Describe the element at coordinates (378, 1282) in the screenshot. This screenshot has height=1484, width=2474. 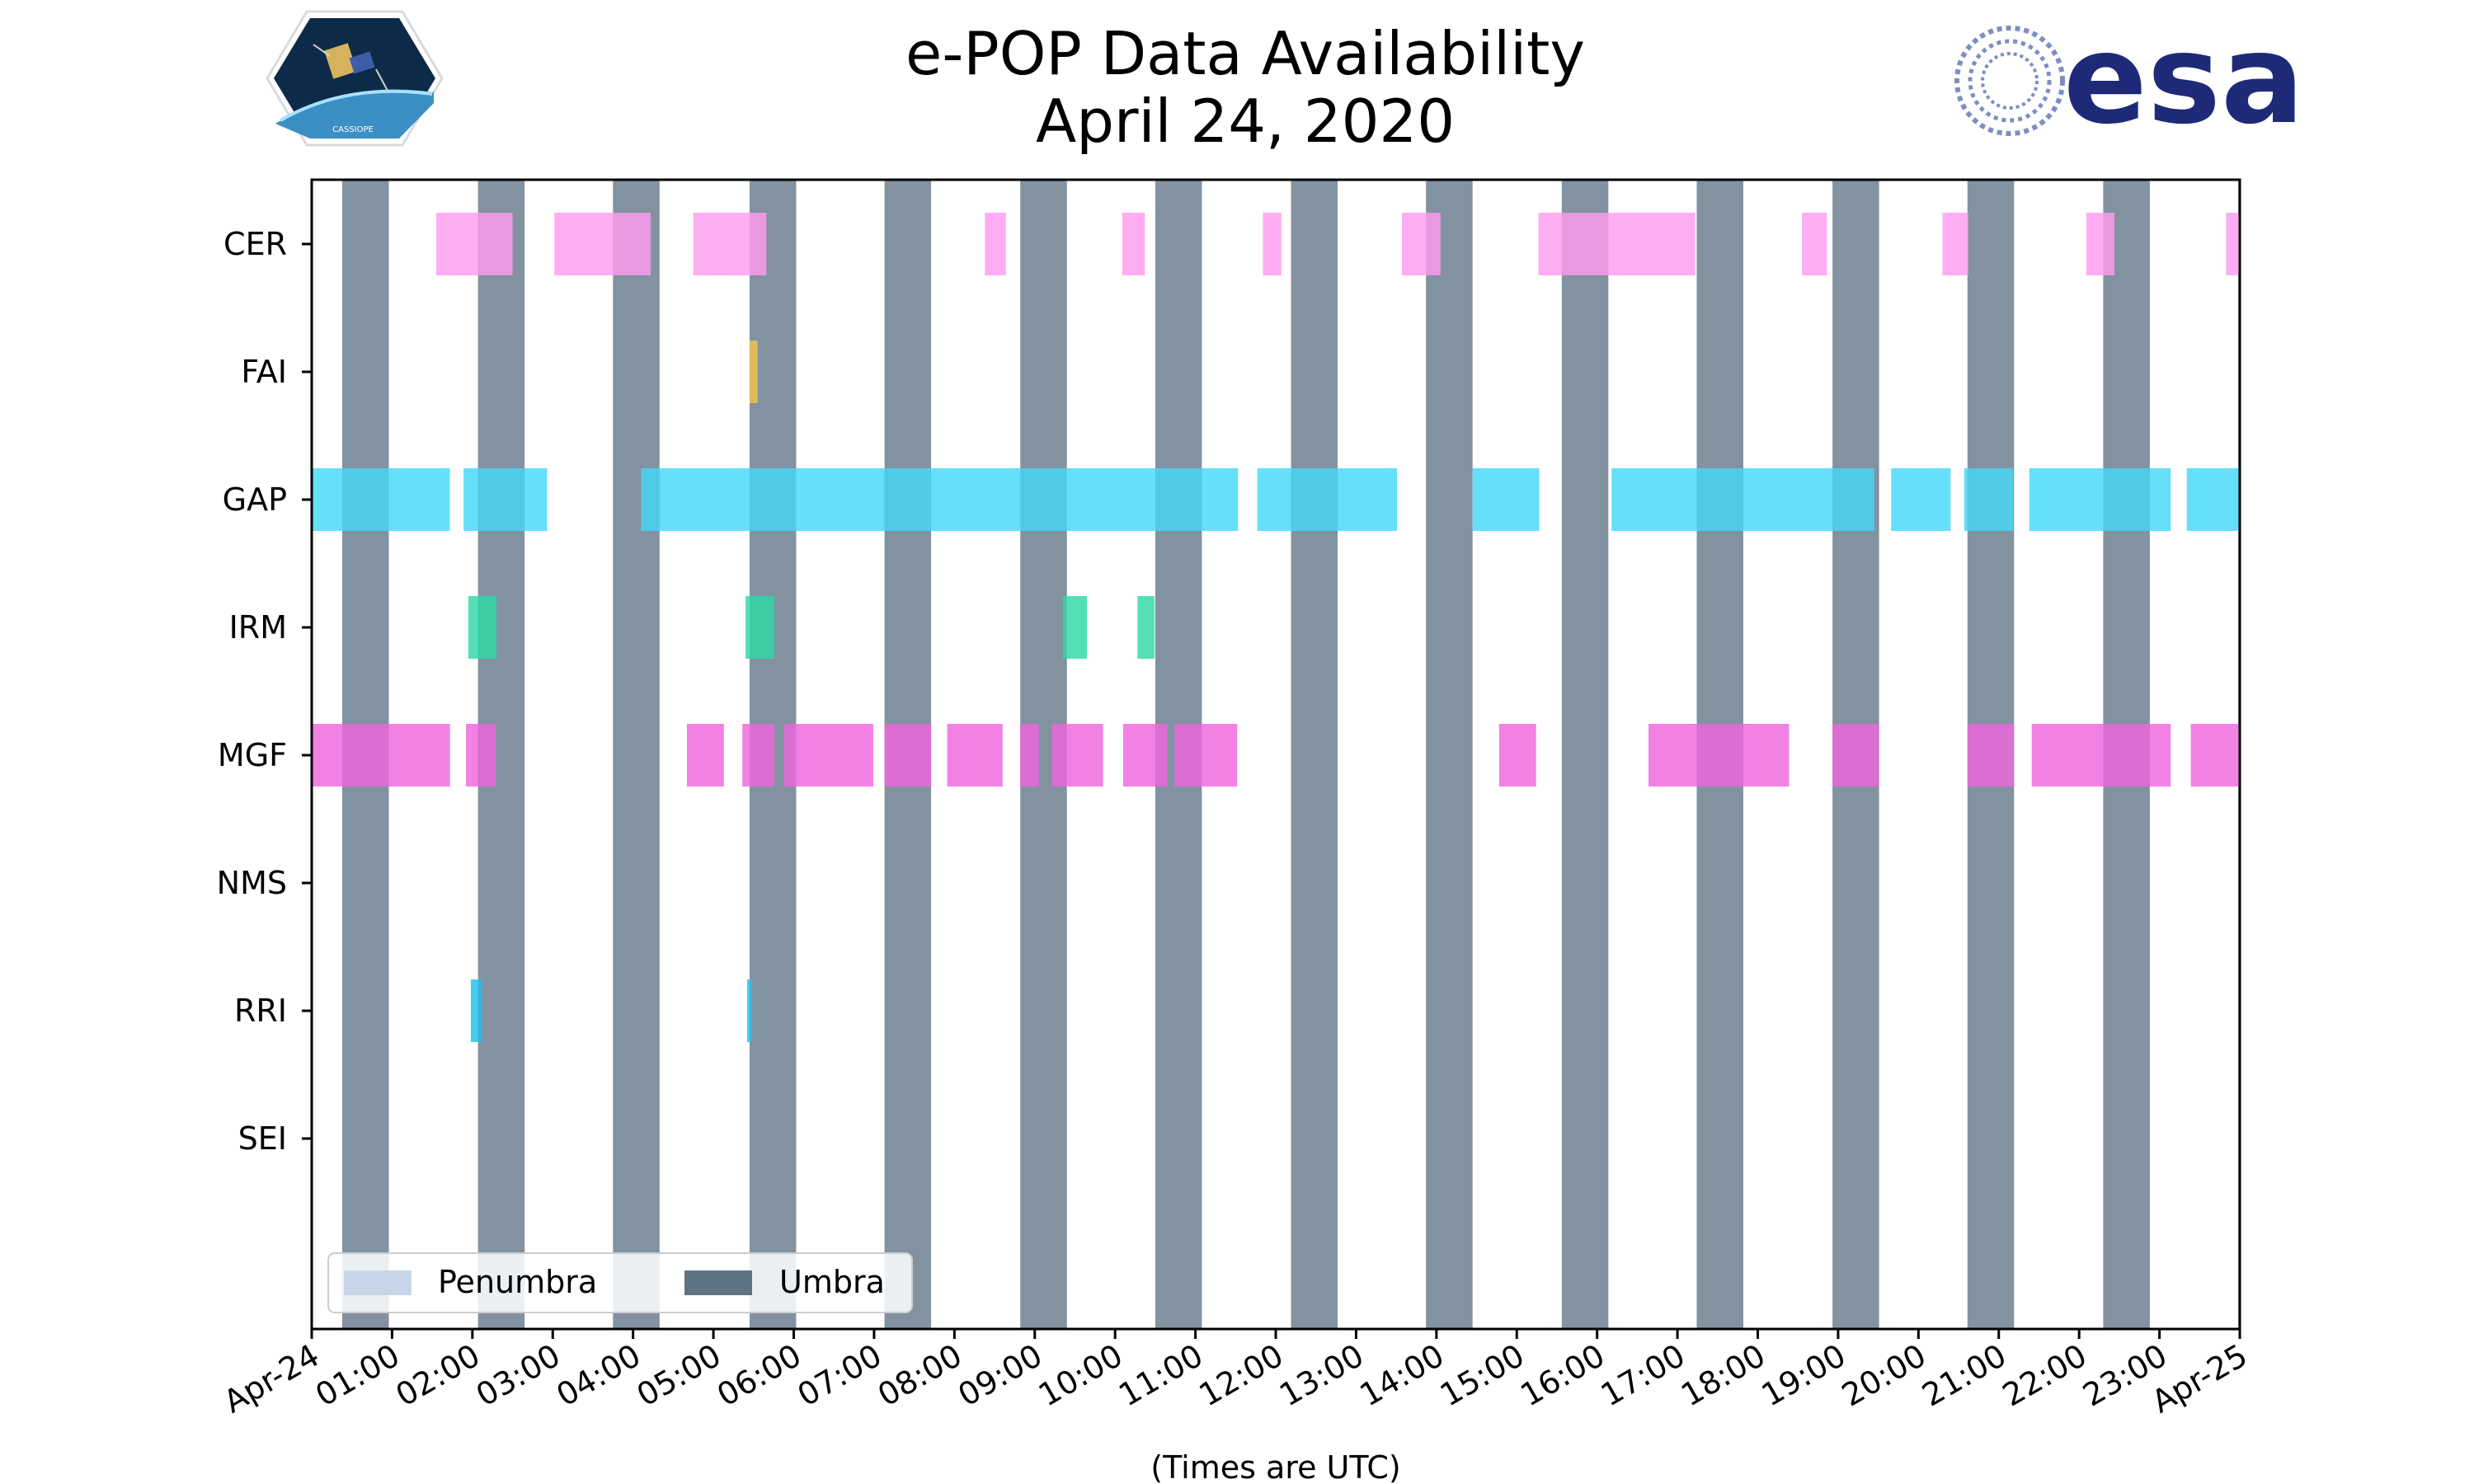
I see `legend-swatch-penumbra` at that location.